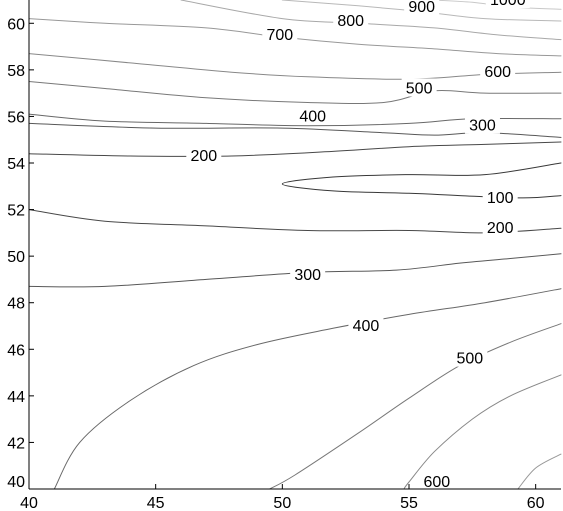 This screenshot has width=563, height=511. Describe the element at coordinates (16, 164) in the screenshot. I see `y-tick-label: 54` at that location.